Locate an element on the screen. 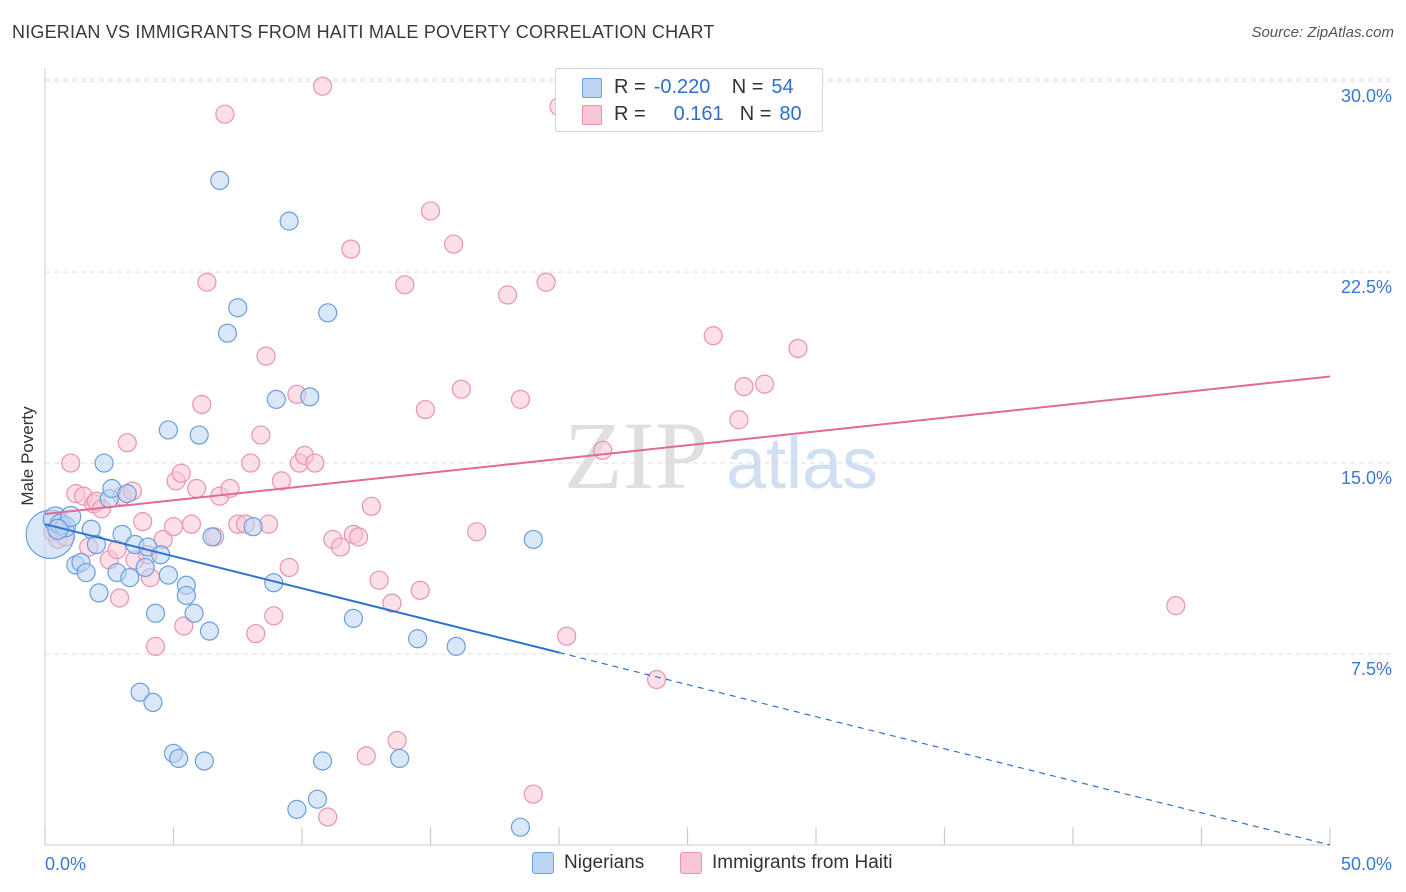  series-legend: Nigerians Immigrants from Haiti is located at coordinates (703, 864).